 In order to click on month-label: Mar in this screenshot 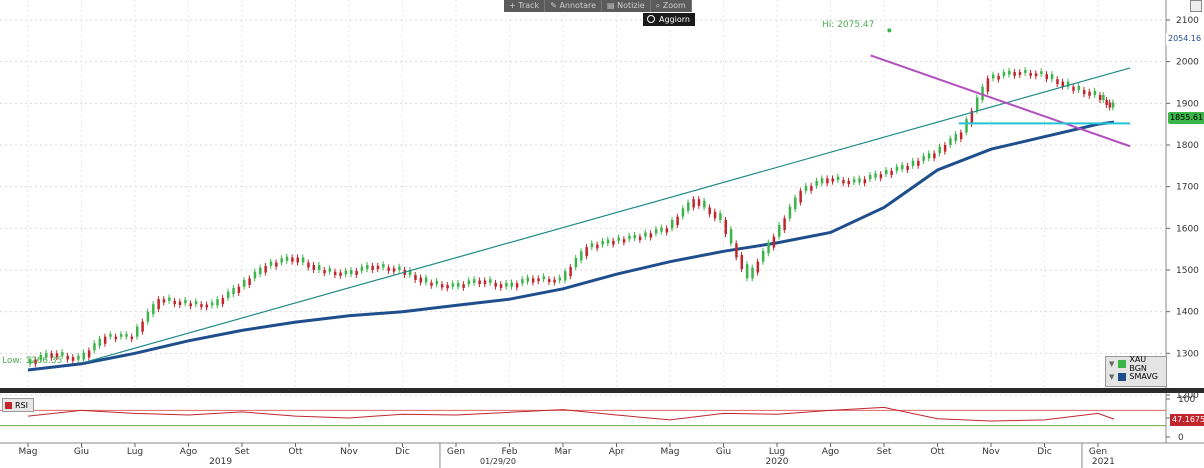, I will do `click(563, 452)`.